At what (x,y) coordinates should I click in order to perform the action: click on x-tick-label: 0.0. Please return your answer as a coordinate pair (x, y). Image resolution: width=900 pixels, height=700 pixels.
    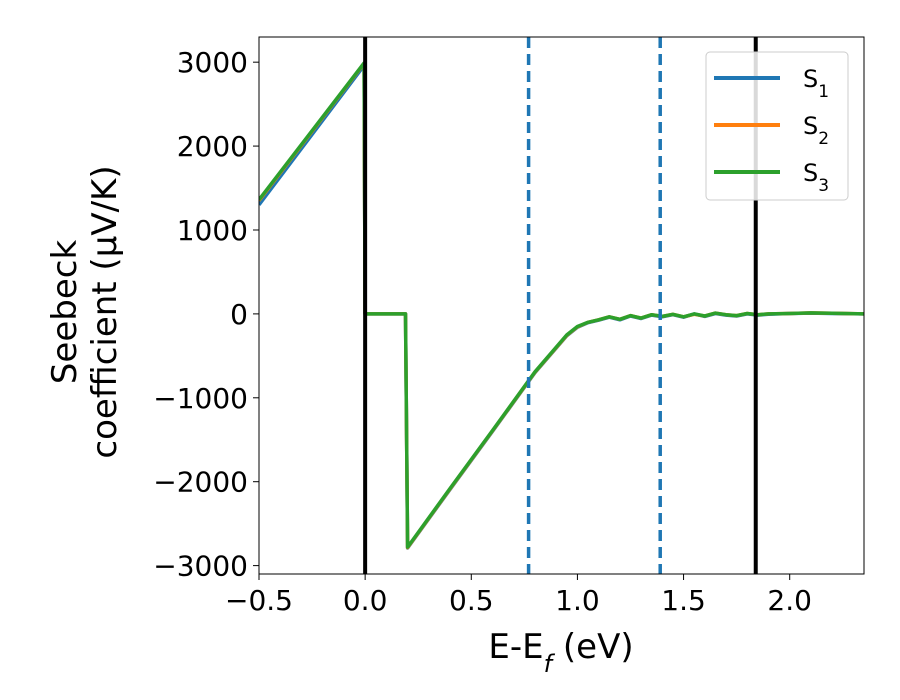
    Looking at the image, I should click on (365, 600).